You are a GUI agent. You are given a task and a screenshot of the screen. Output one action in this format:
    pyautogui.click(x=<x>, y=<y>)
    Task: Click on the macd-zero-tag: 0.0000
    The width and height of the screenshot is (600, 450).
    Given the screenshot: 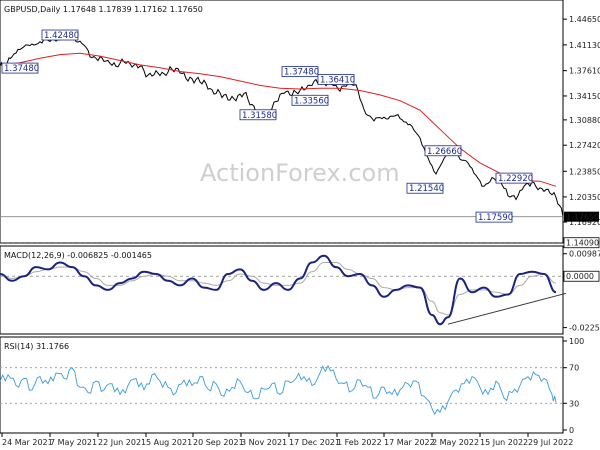 What is the action you would take?
    pyautogui.click(x=580, y=276)
    